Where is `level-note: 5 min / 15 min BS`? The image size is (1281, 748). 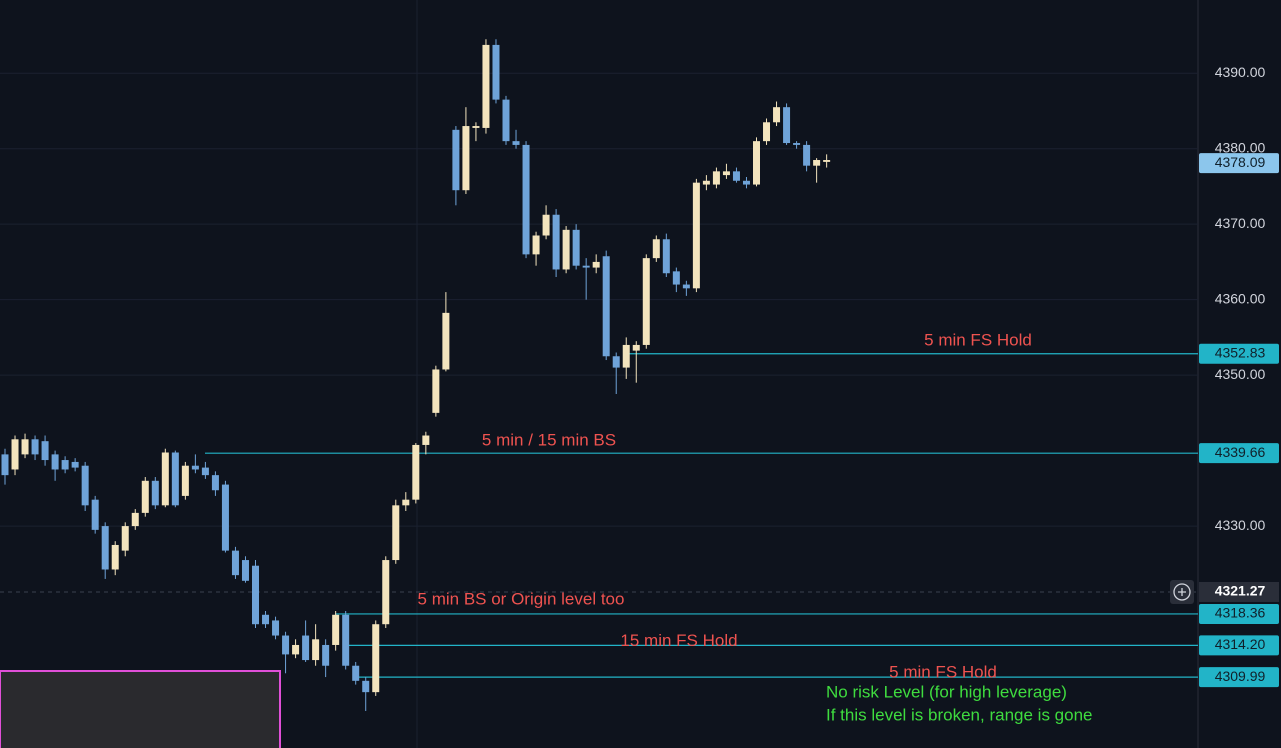 level-note: 5 min / 15 min BS is located at coordinates (549, 440).